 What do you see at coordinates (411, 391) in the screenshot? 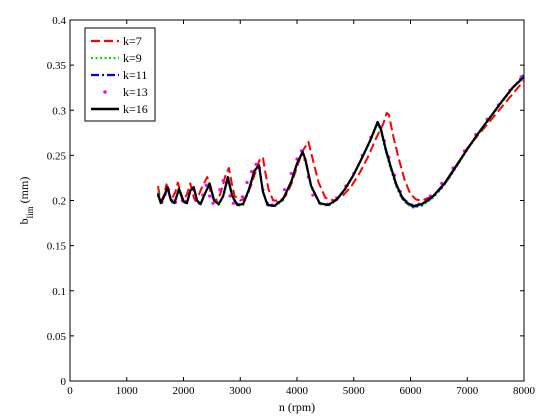
I see `x-tick-label: 6000` at bounding box center [411, 391].